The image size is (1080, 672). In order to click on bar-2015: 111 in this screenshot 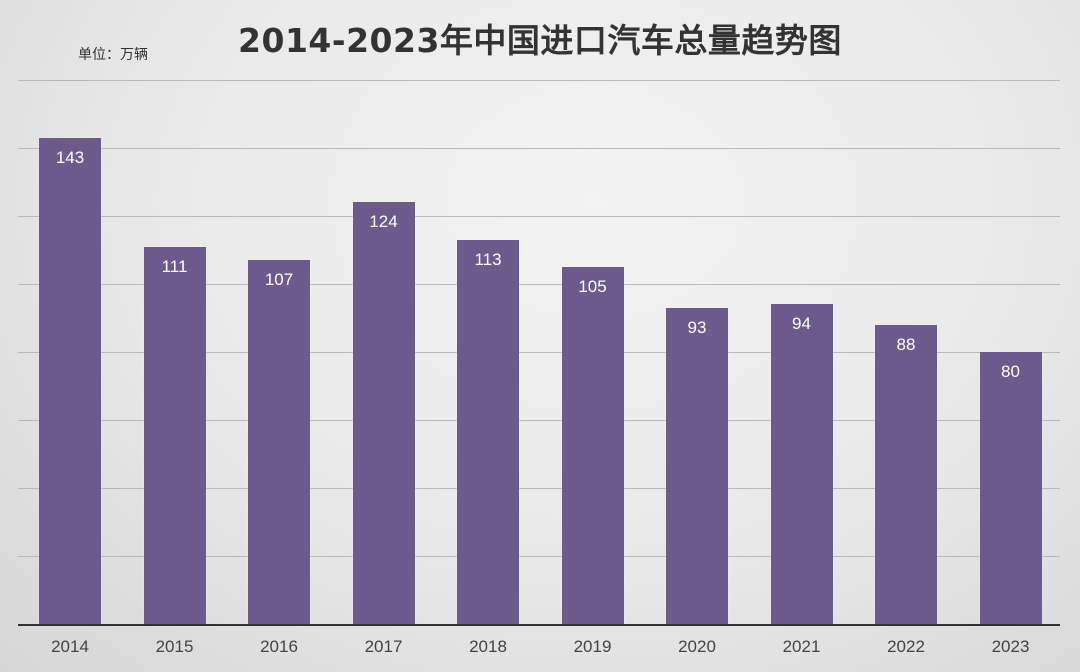, I will do `click(174, 435)`.